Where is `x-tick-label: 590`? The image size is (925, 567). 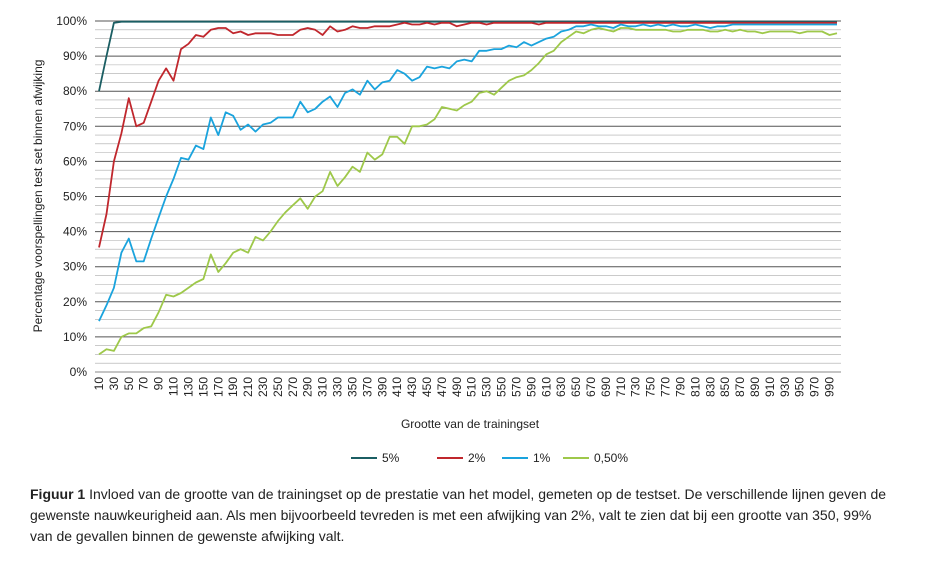
x-tick-label: 590 is located at coordinates (531, 387).